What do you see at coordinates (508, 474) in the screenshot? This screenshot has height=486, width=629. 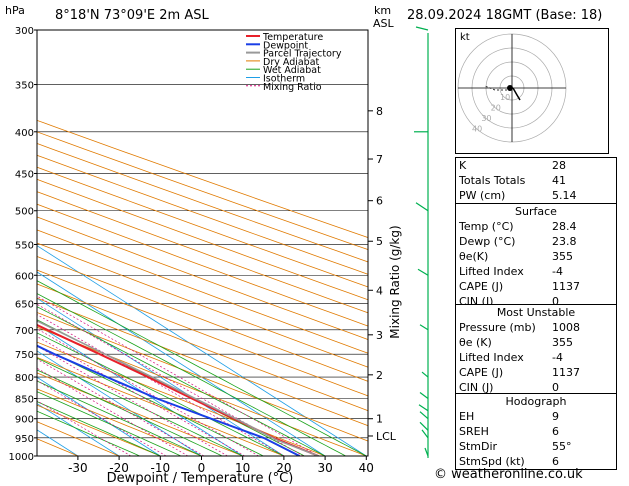 I see `footer-credit: © weatheronline.co.uk` at bounding box center [508, 474].